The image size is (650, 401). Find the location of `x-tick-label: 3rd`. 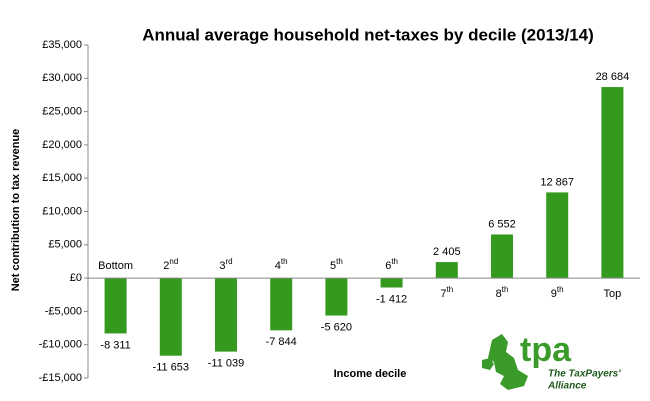

x-tick-label: 3rd is located at coordinates (225, 264).